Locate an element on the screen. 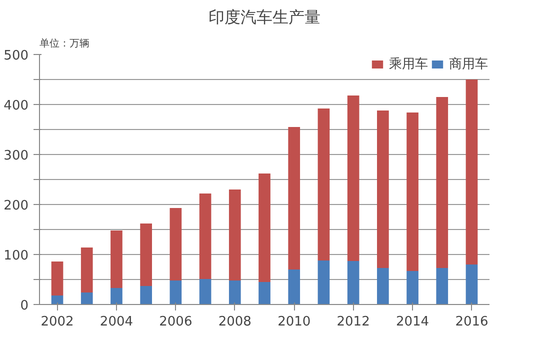 The height and width of the screenshot is (364, 547). x-tick-label: 2008 is located at coordinates (235, 322).